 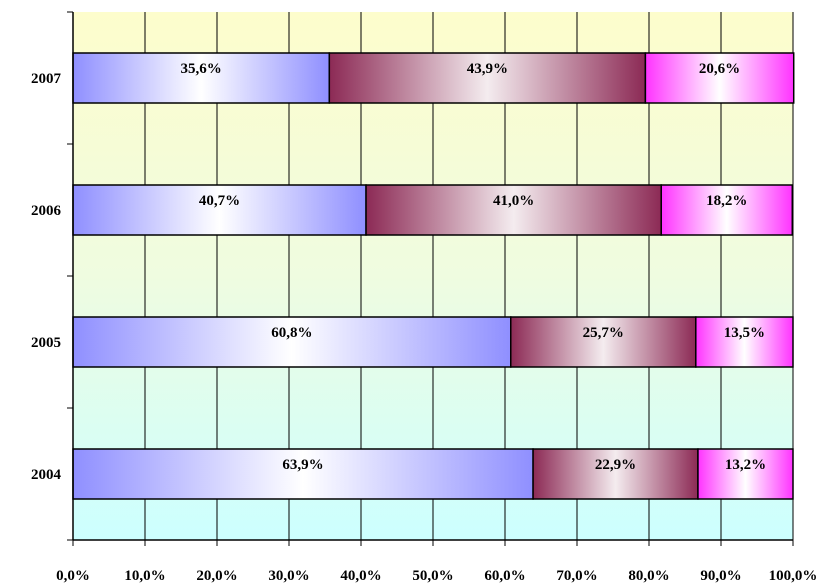 I want to click on y-tick-label: 2007, so click(x=46, y=79).